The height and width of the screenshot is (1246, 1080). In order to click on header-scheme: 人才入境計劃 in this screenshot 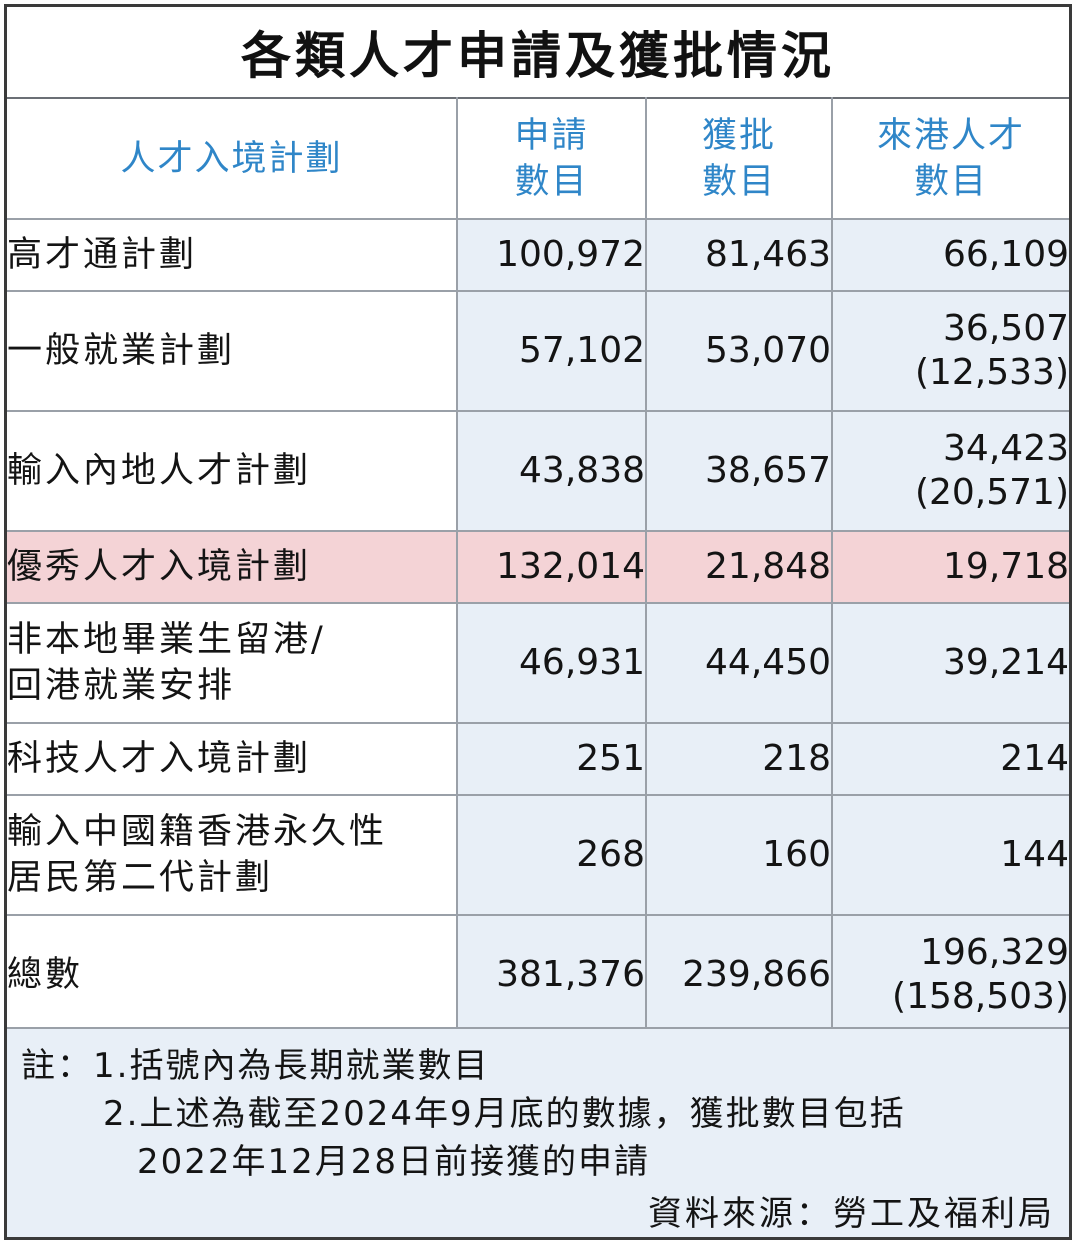, I will do `click(232, 158)`.